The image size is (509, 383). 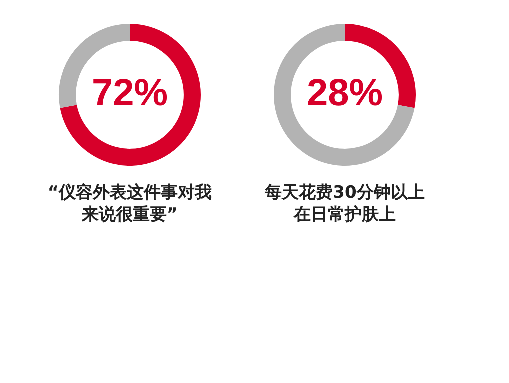 What do you see at coordinates (345, 204) in the screenshot?
I see `text: 每天花费30分钟以上在日常护肤上` at bounding box center [345, 204].